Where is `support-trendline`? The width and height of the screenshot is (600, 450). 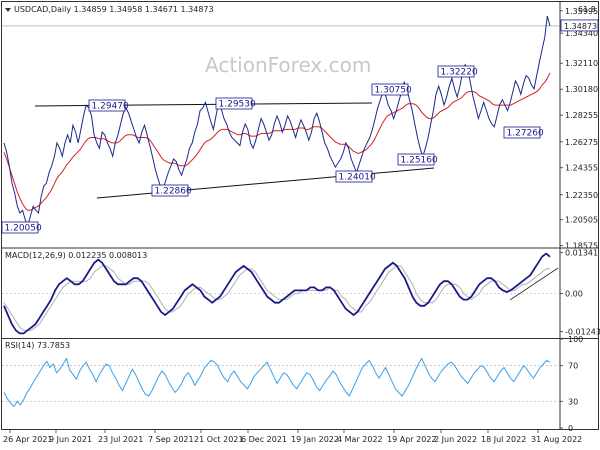
support-trendline is located at coordinates (265, 183).